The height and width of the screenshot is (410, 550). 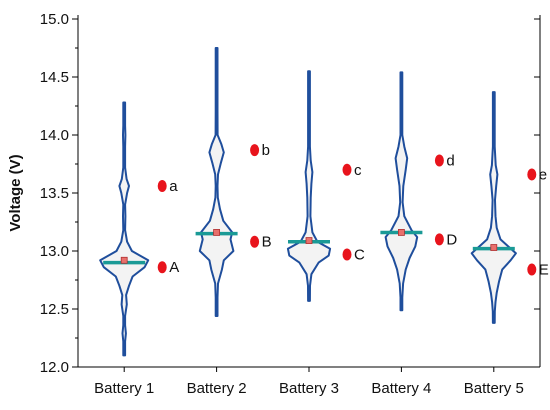 What do you see at coordinates (309, 388) in the screenshot?
I see `x-tick-label: Battery 3` at bounding box center [309, 388].